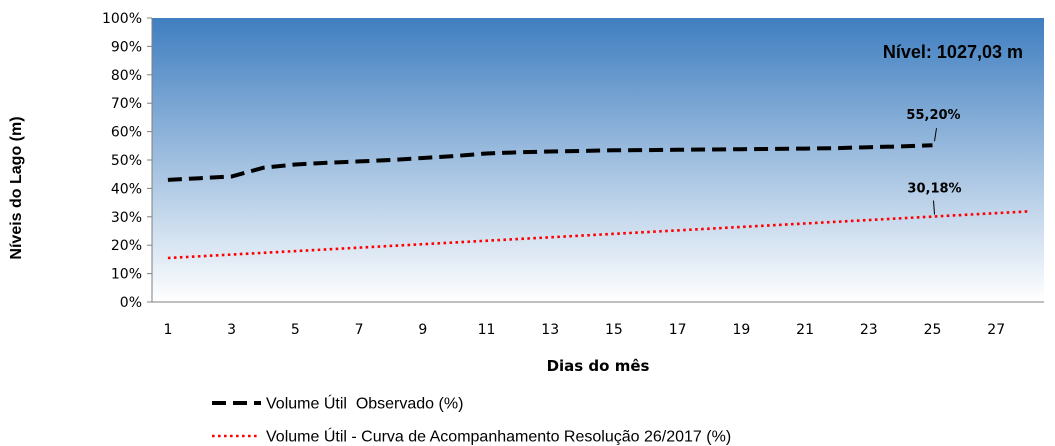 This screenshot has height=446, width=1055. I want to click on y-tick-label: 20%, so click(126, 246).